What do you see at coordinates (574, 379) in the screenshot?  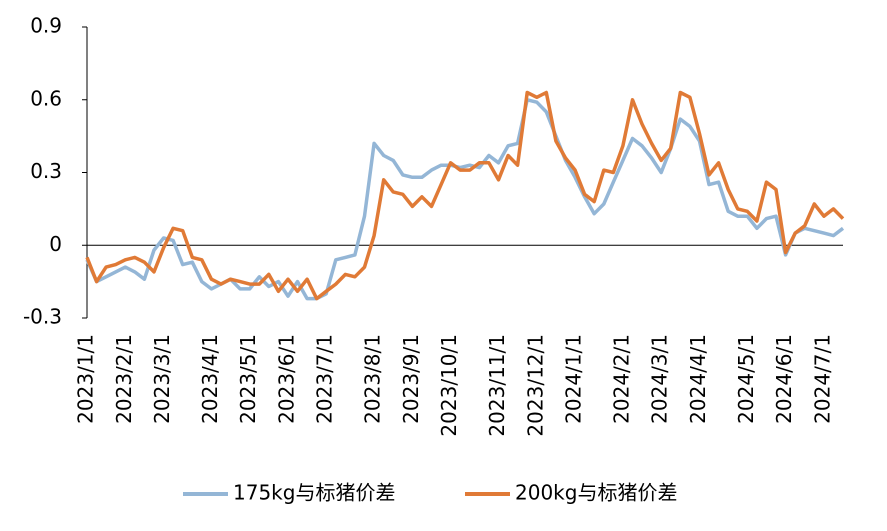 I see `x-tick-label: 2024/1/1` at bounding box center [574, 379].